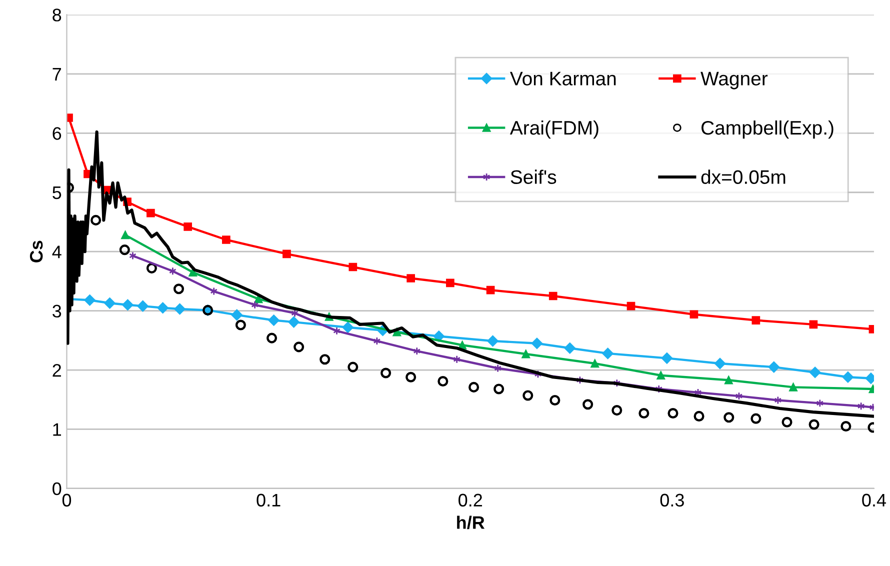 The width and height of the screenshot is (890, 566). I want to click on y-axis-title: Cs, so click(36, 251).